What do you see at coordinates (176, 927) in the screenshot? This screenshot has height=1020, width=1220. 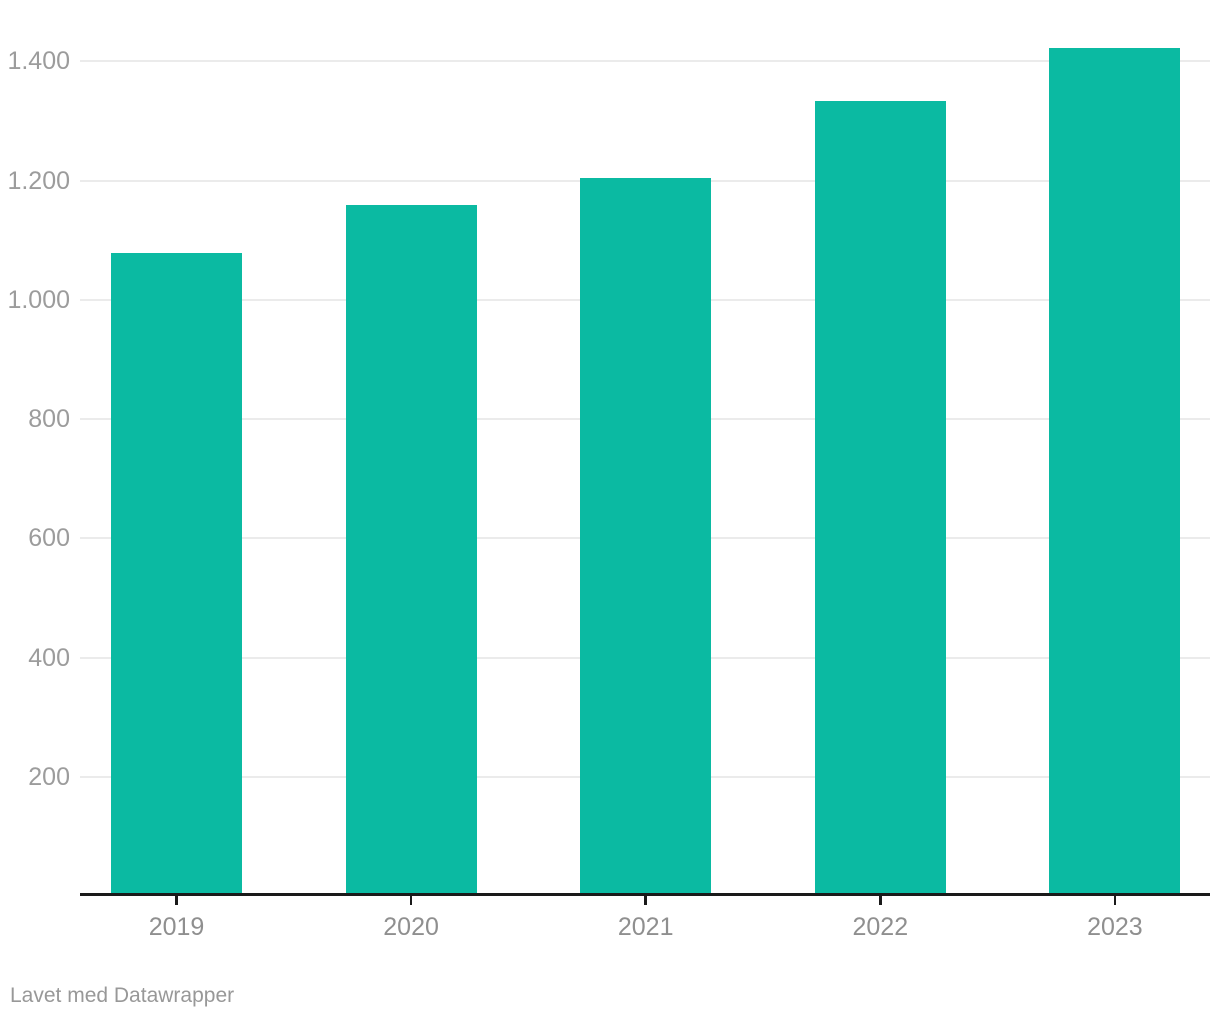 I see `x-axis-tick-label-2019: 2019` at bounding box center [176, 927].